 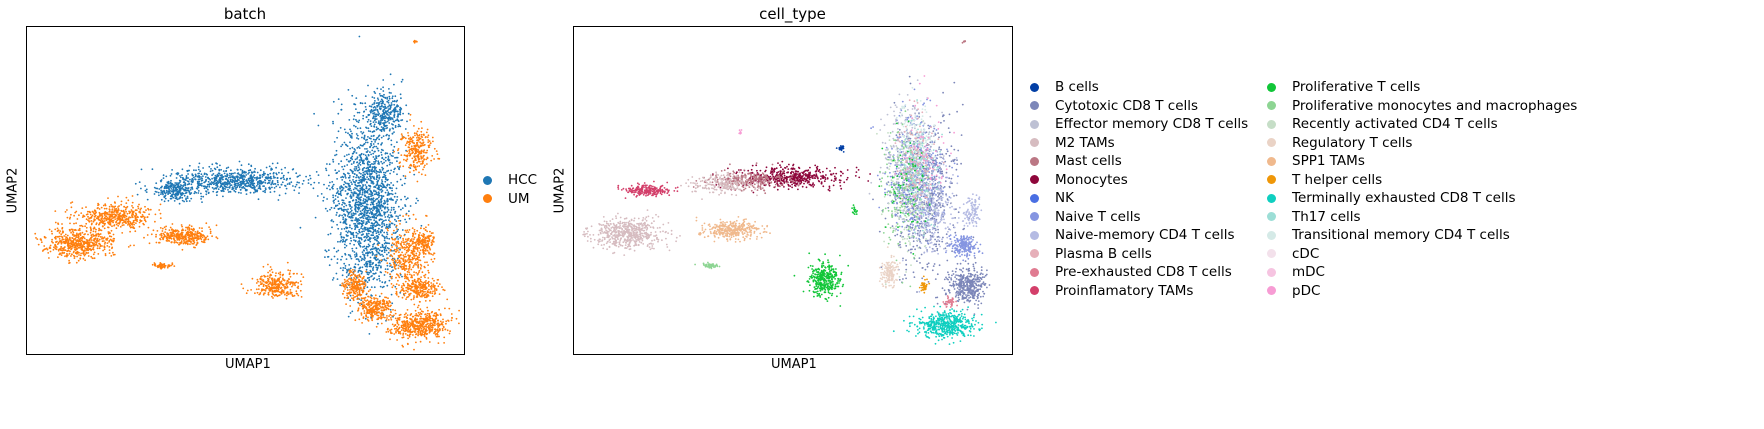 I want to click on legend-label: Naive-memory CD4 T cells, so click(x=1145, y=235).